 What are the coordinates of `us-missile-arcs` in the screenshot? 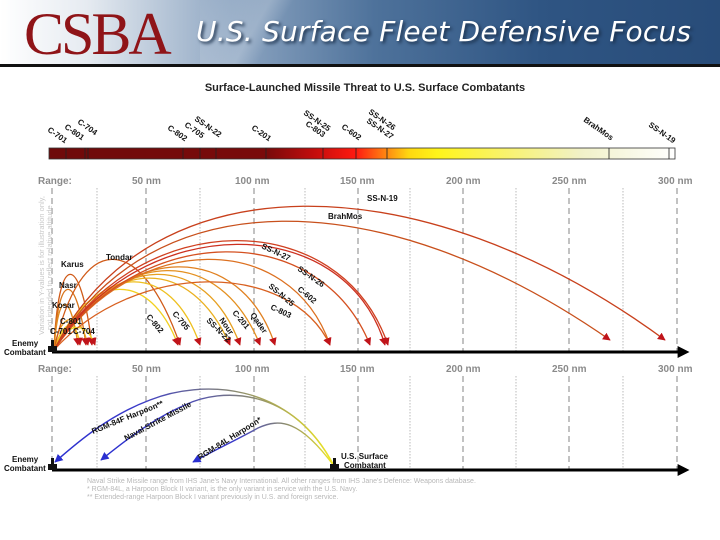 It's located at (194, 427).